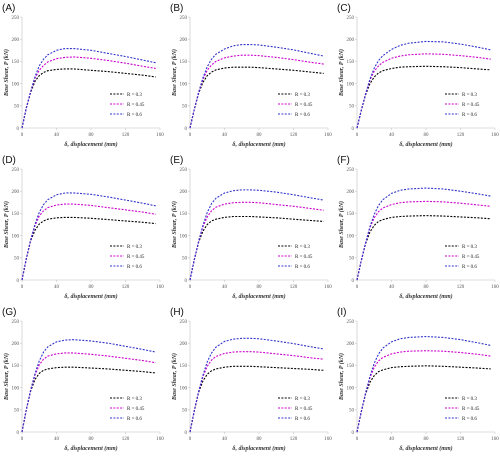 The width and height of the screenshot is (500, 456). I want to click on panel-label: (I), so click(341, 312).